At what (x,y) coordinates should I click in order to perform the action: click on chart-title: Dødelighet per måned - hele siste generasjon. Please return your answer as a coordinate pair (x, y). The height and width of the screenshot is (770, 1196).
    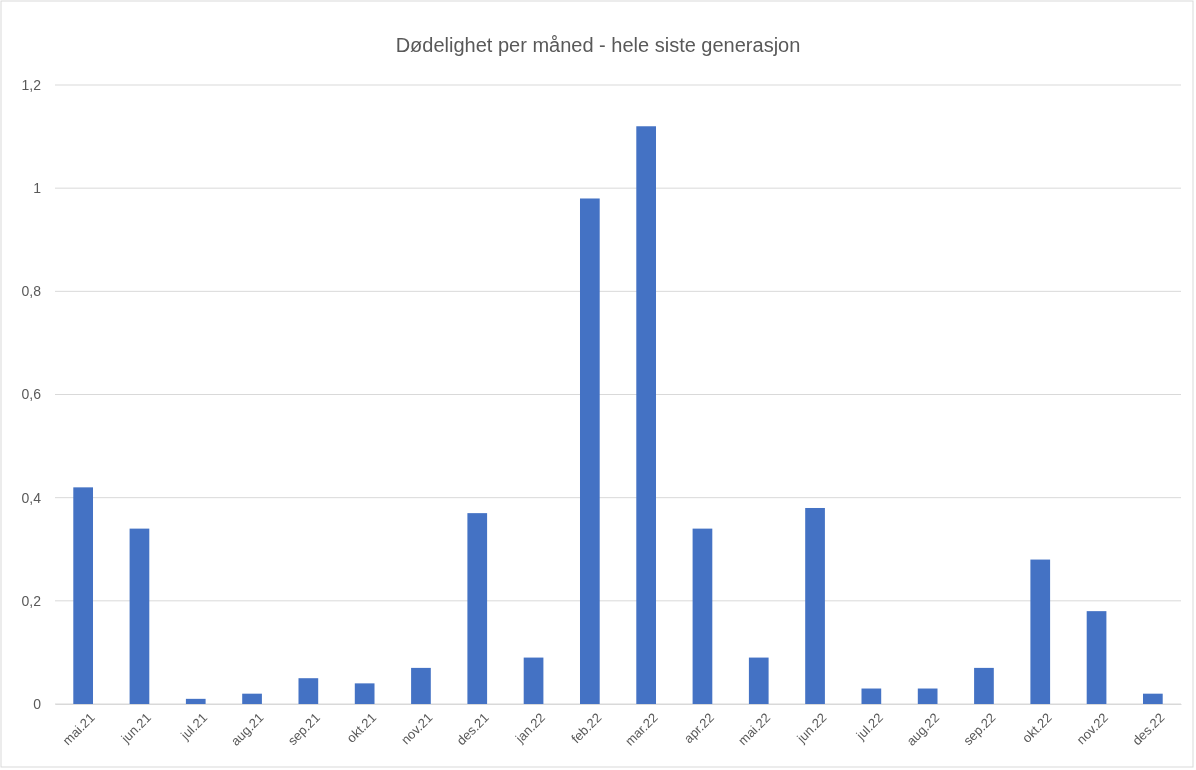
    Looking at the image, I should click on (598, 45).